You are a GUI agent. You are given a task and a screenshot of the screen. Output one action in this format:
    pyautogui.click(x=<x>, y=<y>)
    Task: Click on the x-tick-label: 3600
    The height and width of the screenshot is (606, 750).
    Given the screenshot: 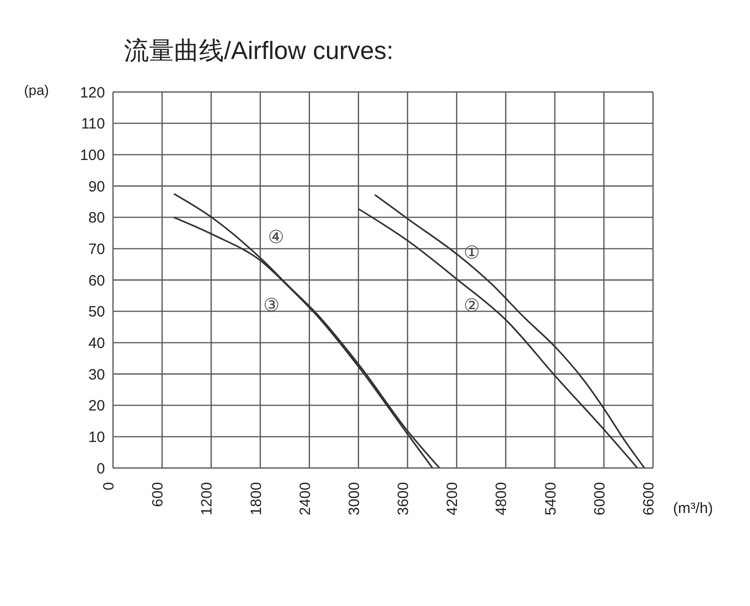 What is the action you would take?
    pyautogui.click(x=403, y=499)
    